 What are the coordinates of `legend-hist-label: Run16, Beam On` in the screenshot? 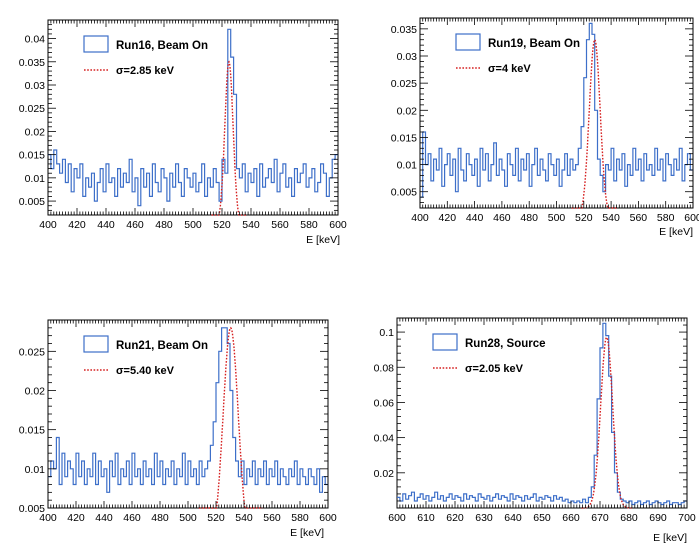 It's located at (162, 46).